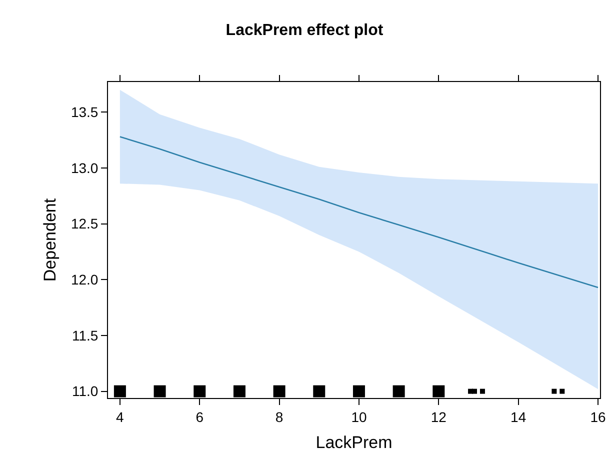 The height and width of the screenshot is (473, 609). I want to click on y-tick-label: 13.5, so click(84, 112).